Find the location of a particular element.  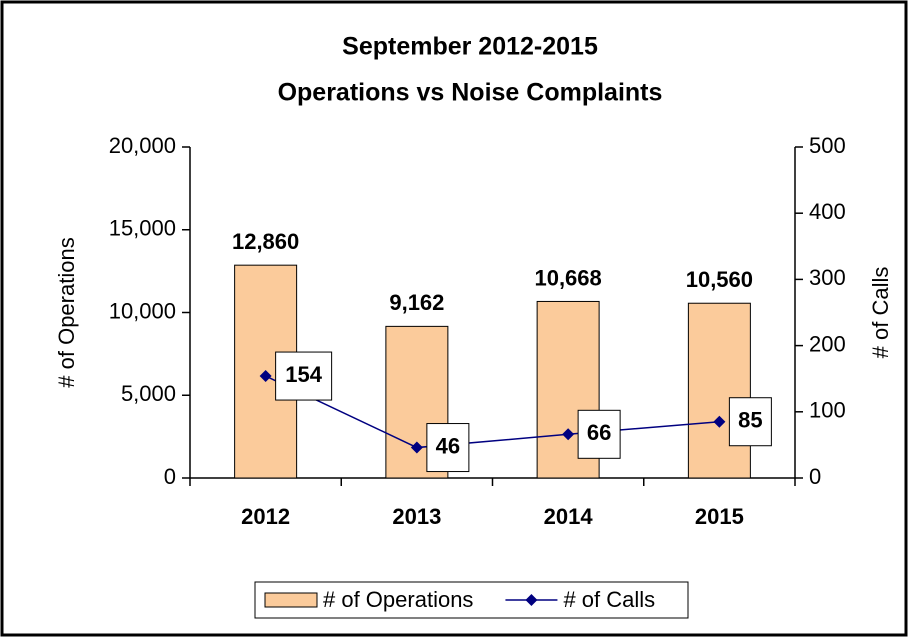

line-value-label: 85 is located at coordinates (750, 420).